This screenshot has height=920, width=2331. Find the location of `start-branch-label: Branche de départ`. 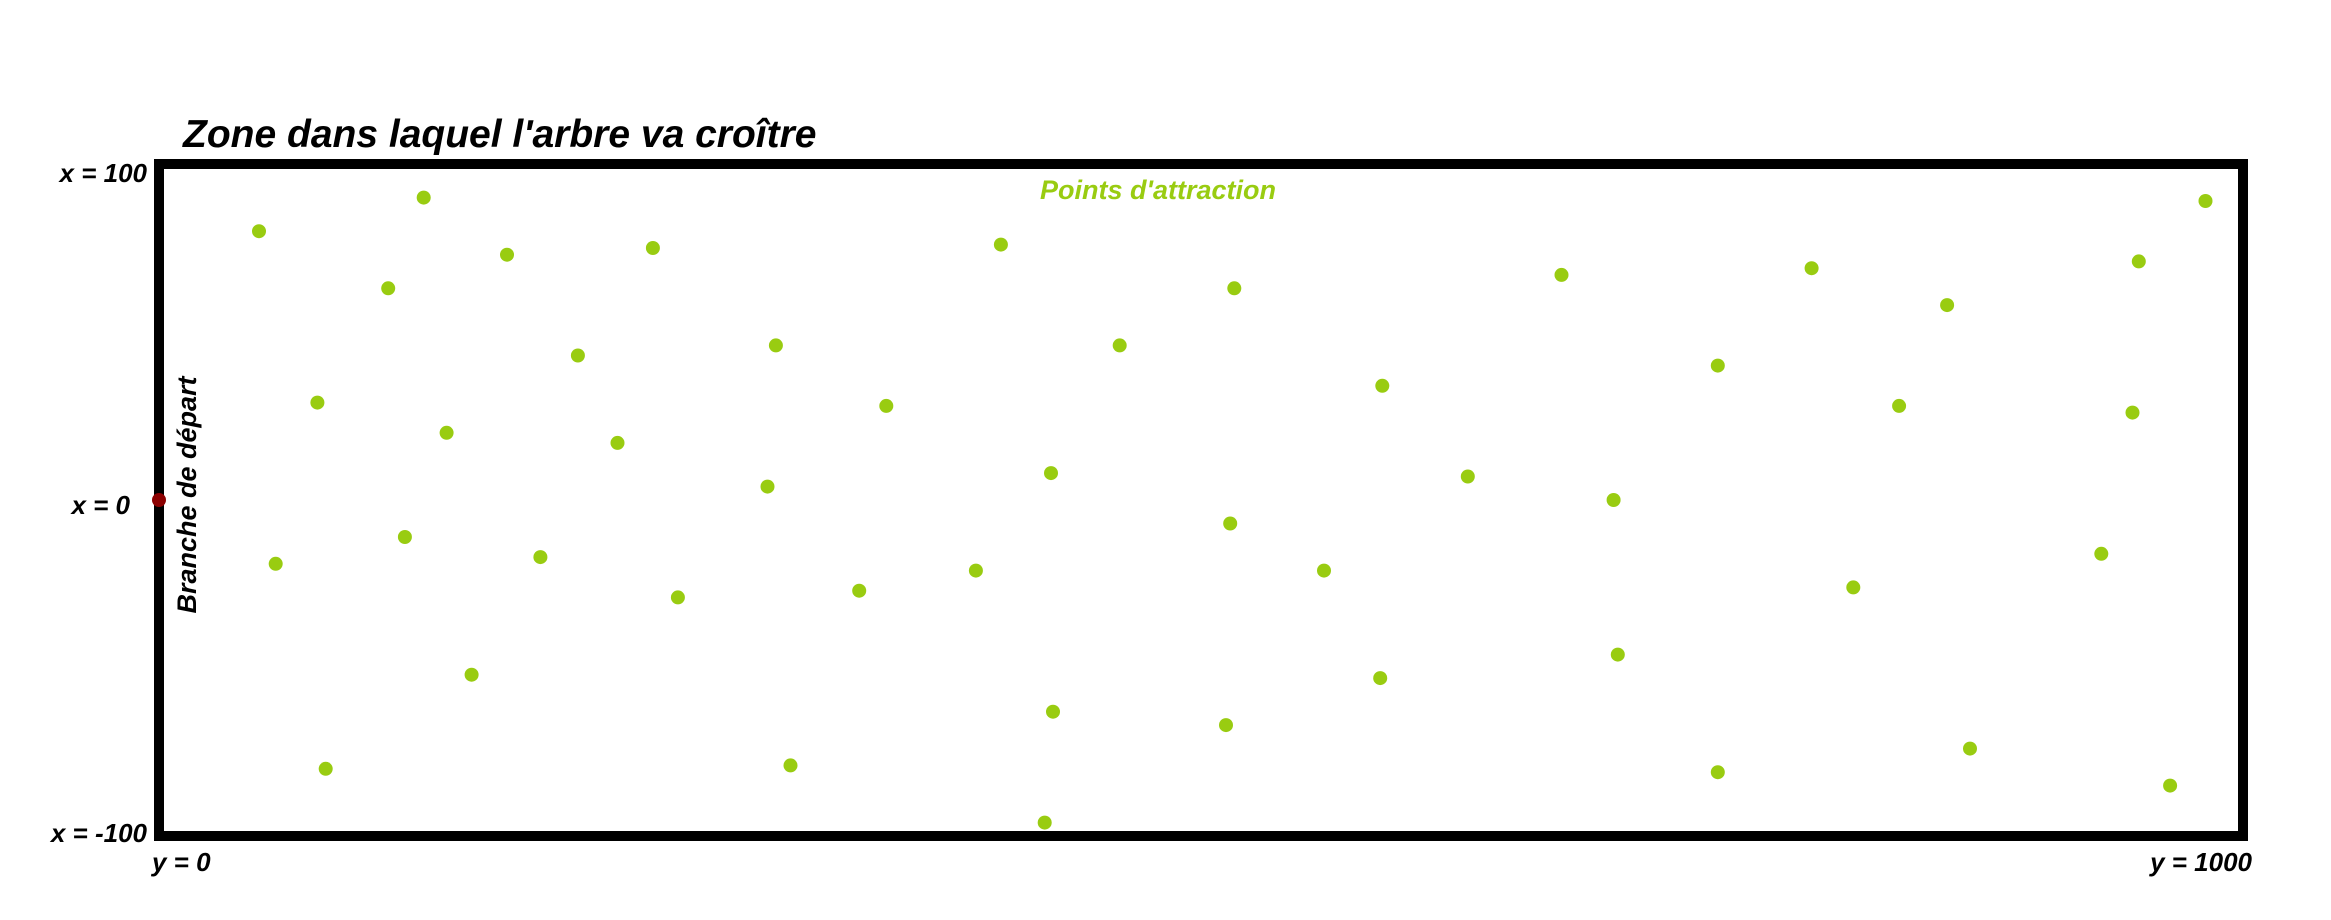

start-branch-label: Branche de départ is located at coordinates (187, 494).